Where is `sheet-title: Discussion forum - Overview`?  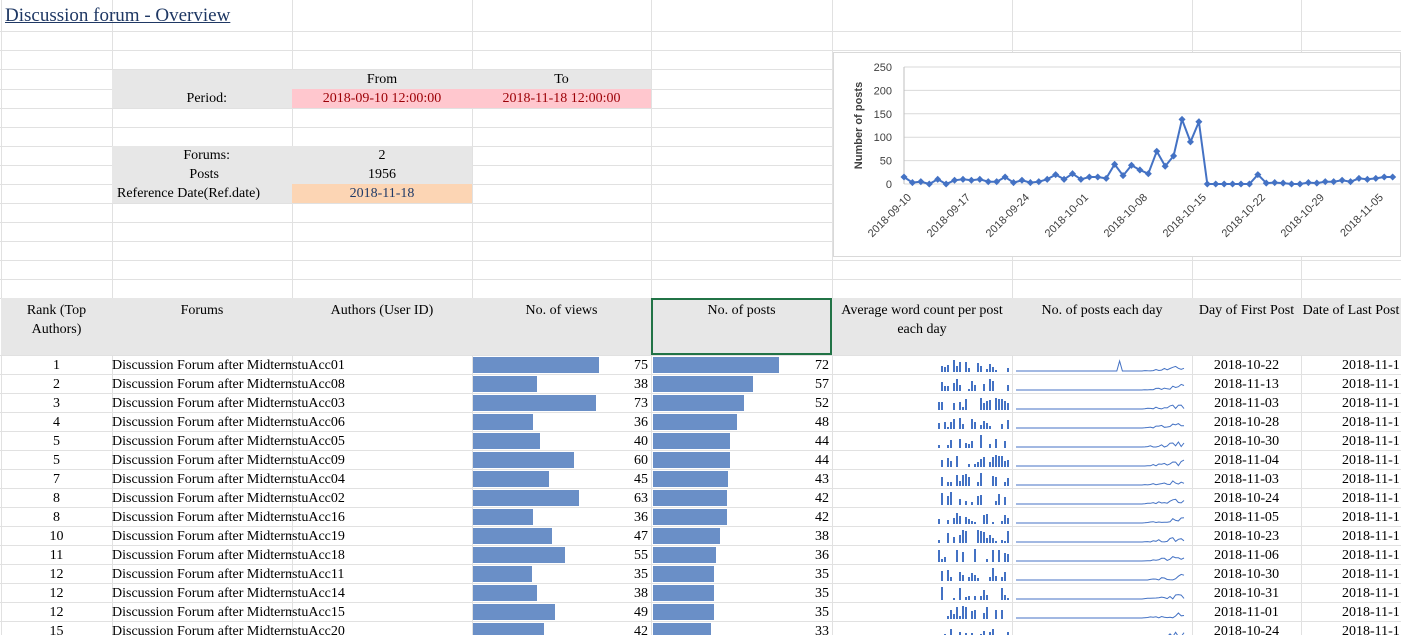 sheet-title: Discussion forum - Overview is located at coordinates (118, 16).